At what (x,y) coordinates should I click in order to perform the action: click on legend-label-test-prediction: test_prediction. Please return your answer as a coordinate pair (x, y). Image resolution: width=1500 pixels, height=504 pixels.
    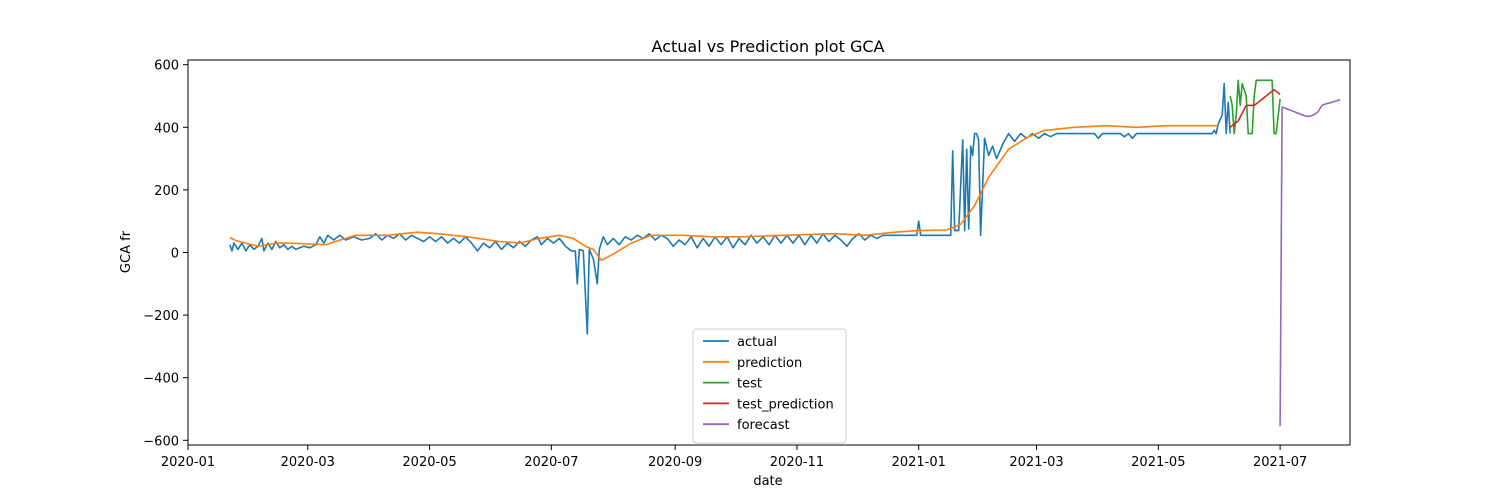
    Looking at the image, I should click on (785, 404).